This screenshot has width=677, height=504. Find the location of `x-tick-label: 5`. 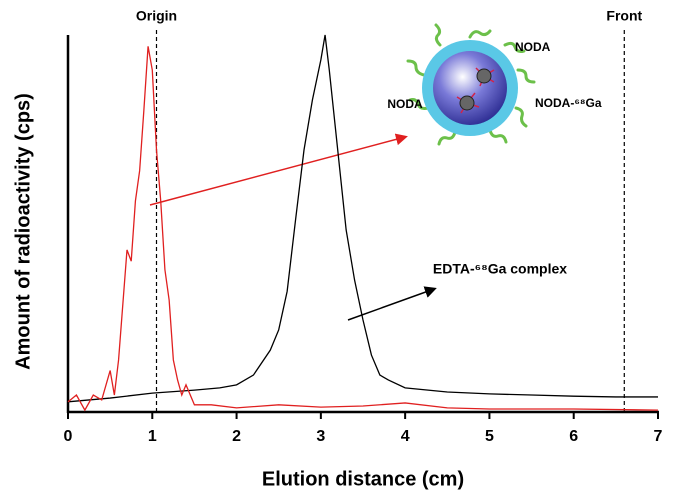

x-tick-label: 5 is located at coordinates (489, 436).